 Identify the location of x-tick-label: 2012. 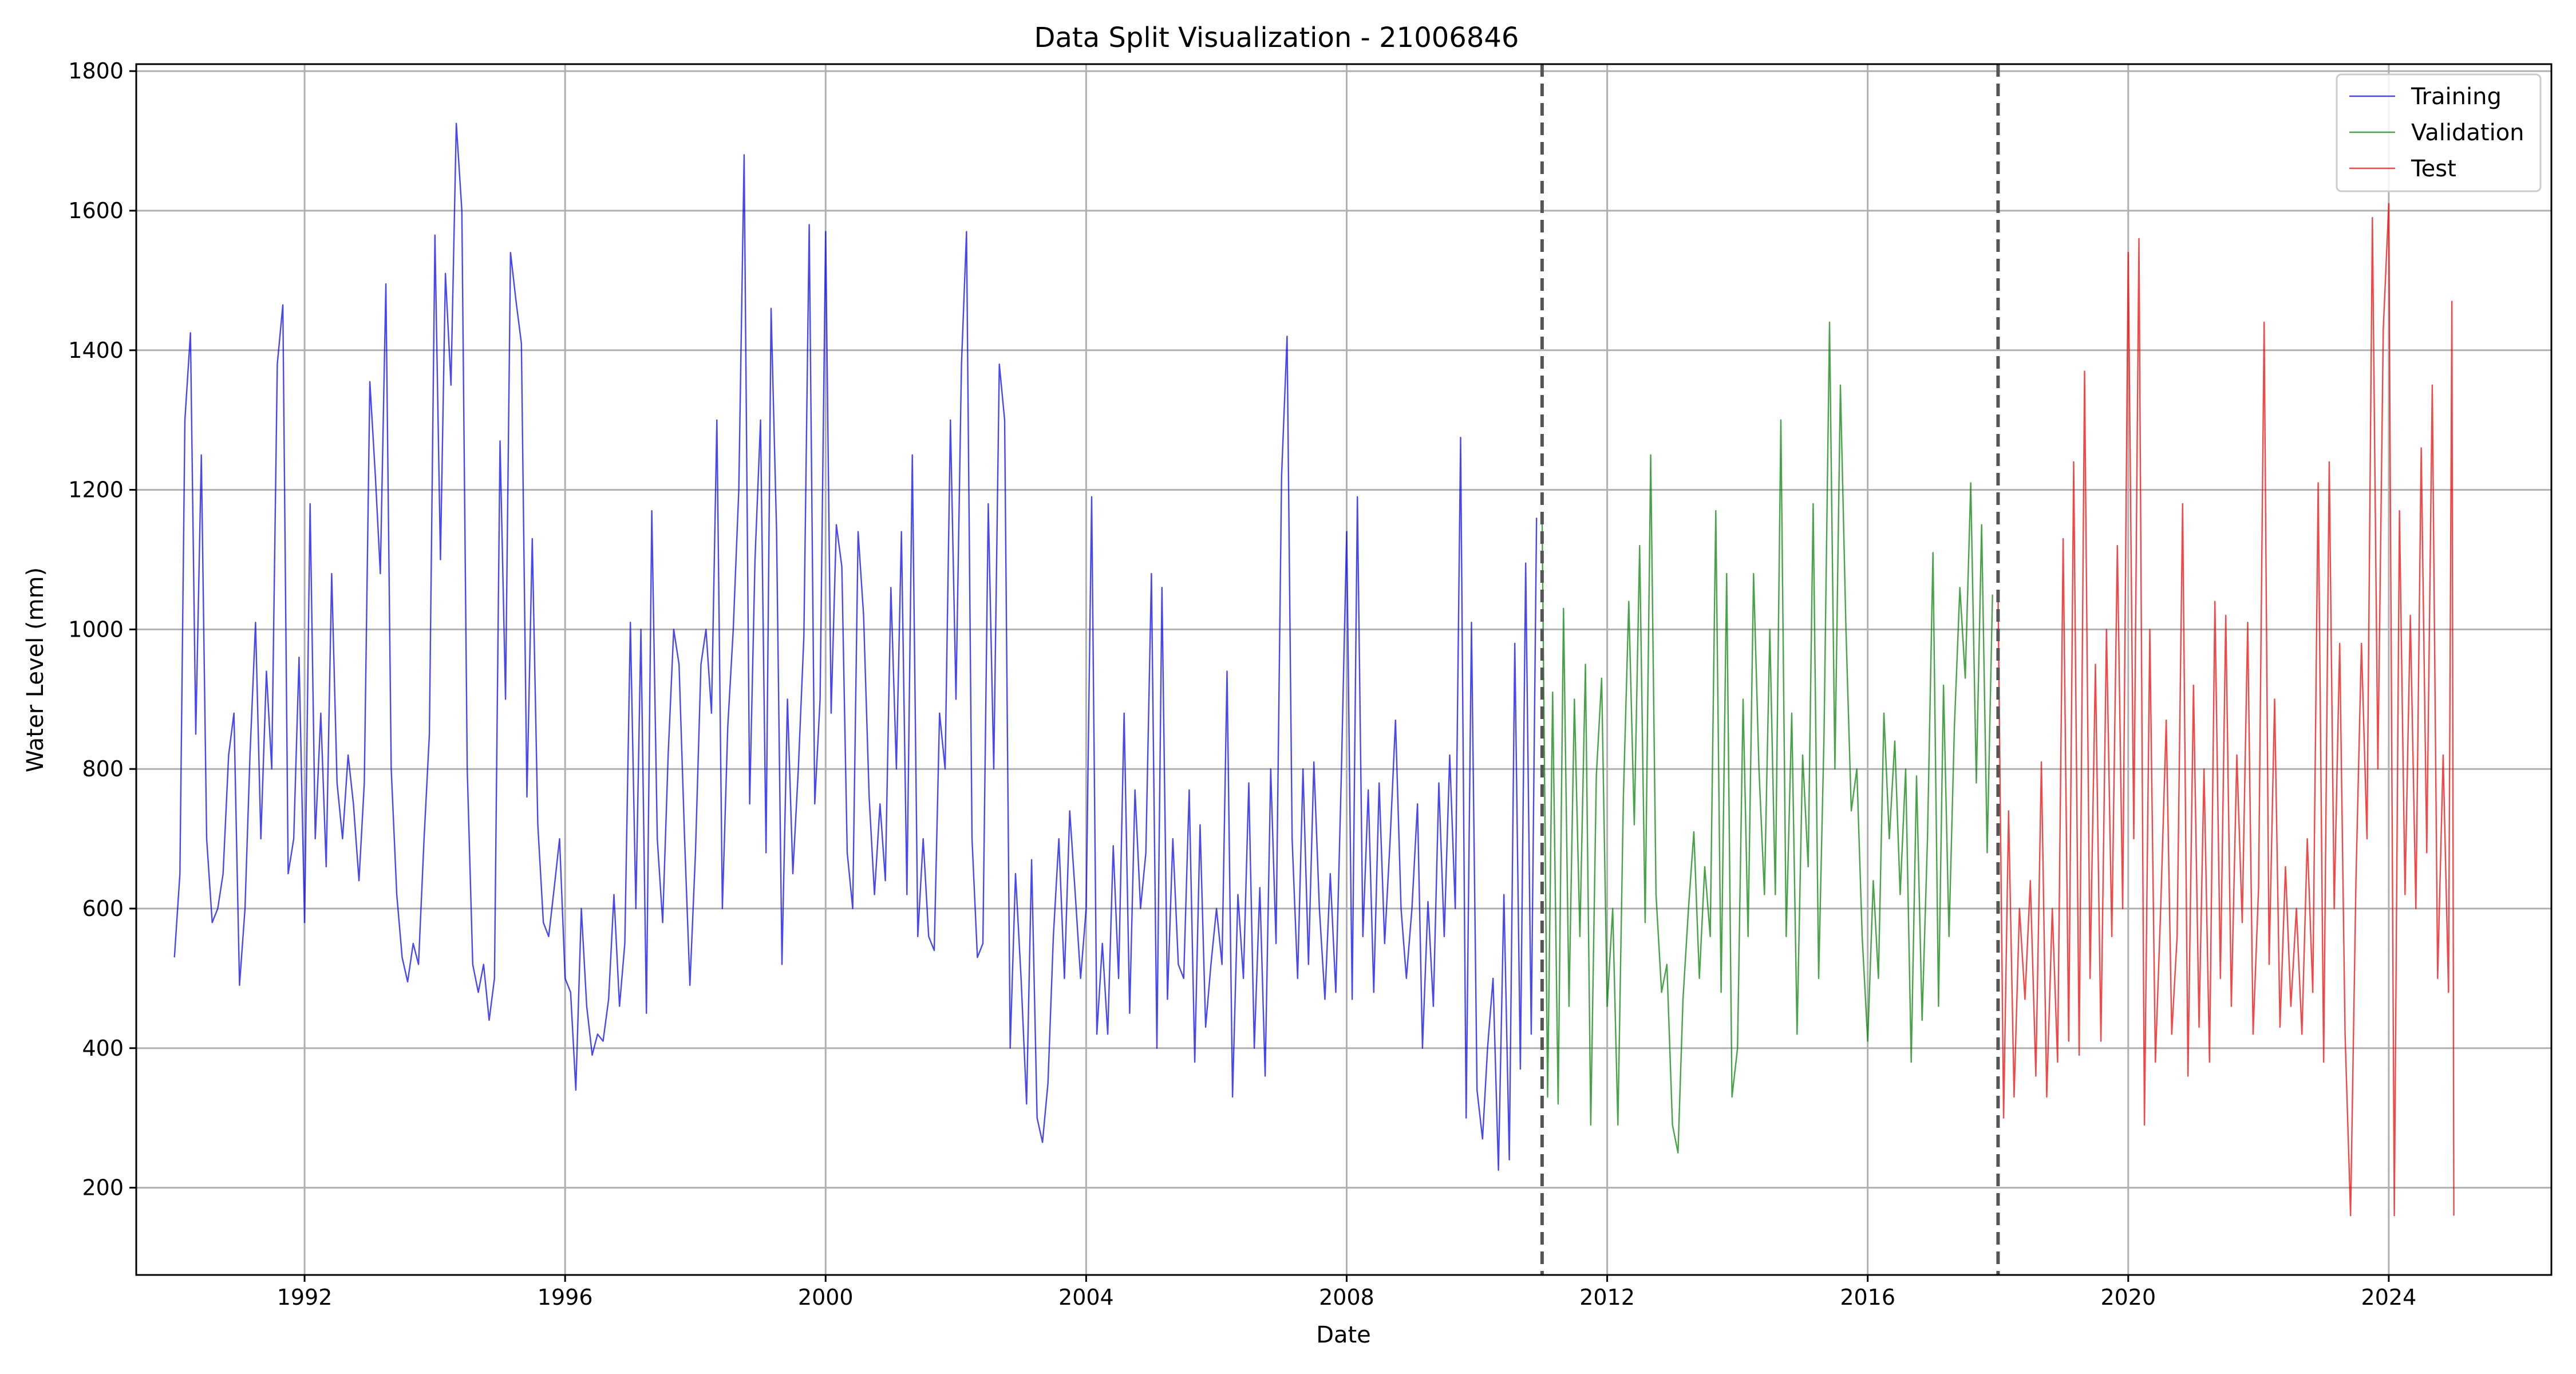
(1607, 1297).